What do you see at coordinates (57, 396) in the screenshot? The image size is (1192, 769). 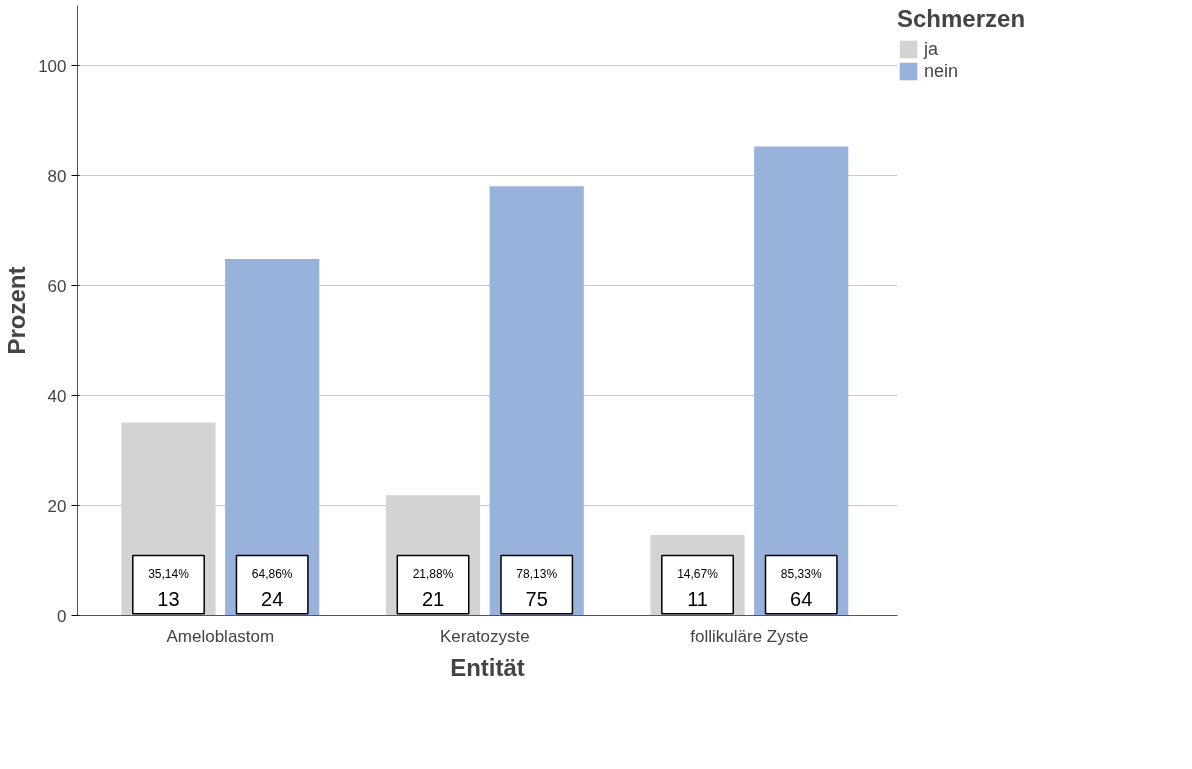 I see `y-tick-label: 40` at bounding box center [57, 396].